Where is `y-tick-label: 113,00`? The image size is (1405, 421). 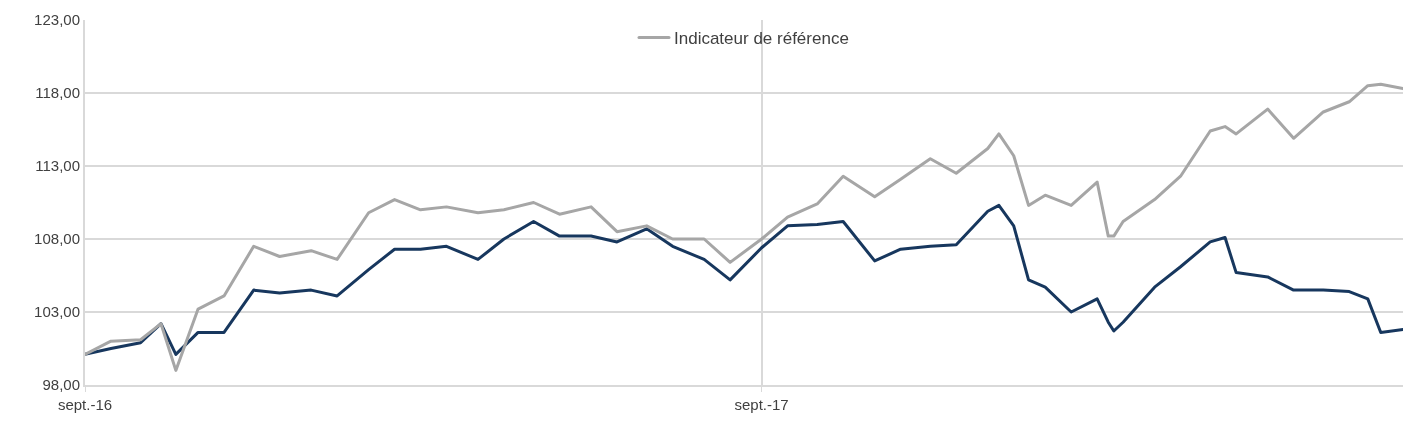 y-tick-label: 113,00 is located at coordinates (57, 166).